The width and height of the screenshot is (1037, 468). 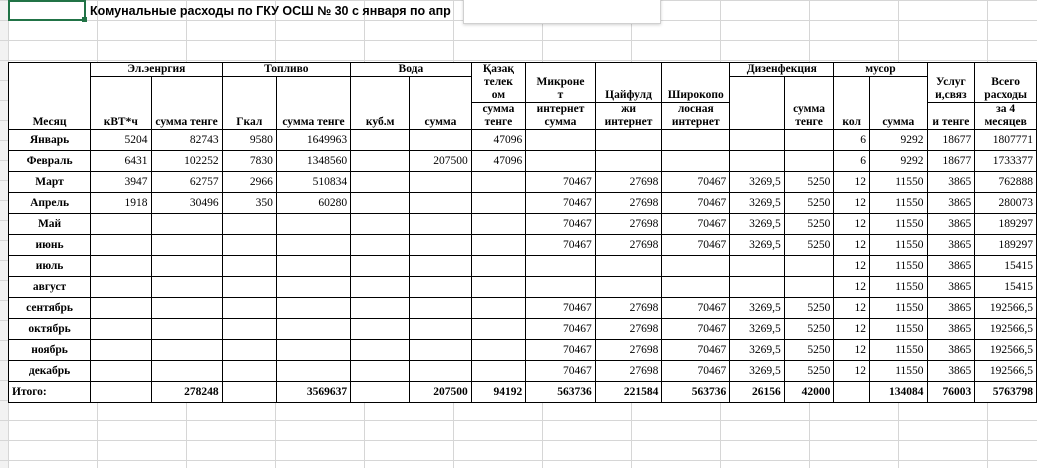 I want to click on cell-fuel-sum: 60280, so click(x=313, y=203).